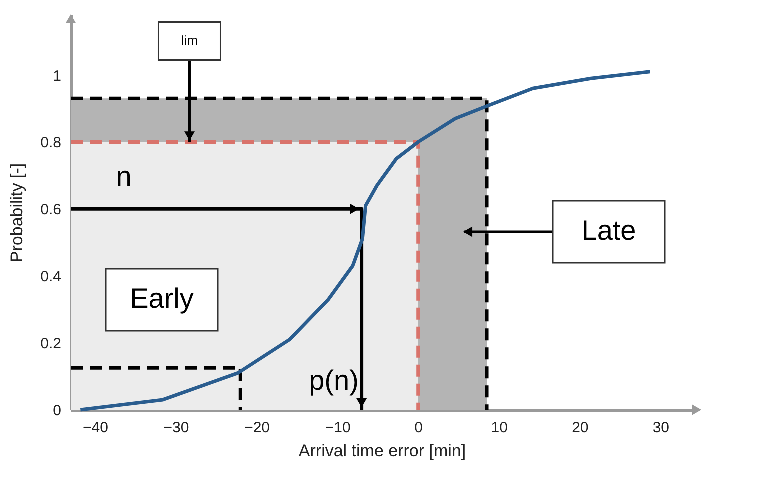 The height and width of the screenshot is (484, 759). Describe the element at coordinates (177, 428) in the screenshot. I see `x-tick-label: −30` at that location.